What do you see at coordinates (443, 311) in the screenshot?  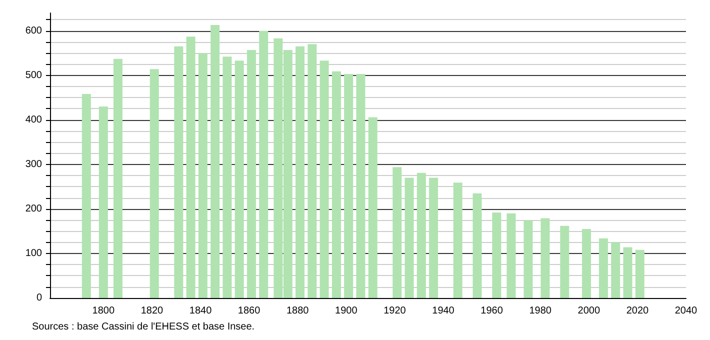 I see `x-tick-label: 1940` at bounding box center [443, 311].